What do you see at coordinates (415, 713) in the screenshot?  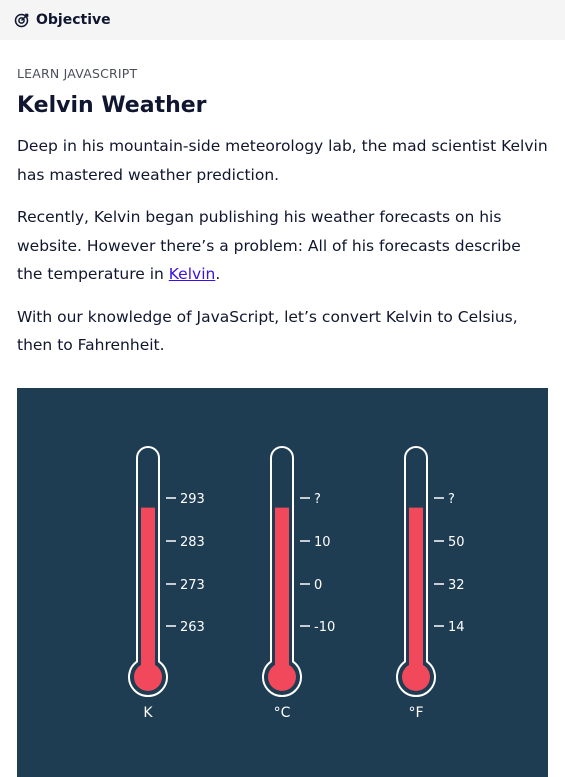 I see `unit-label: °F` at bounding box center [415, 713].